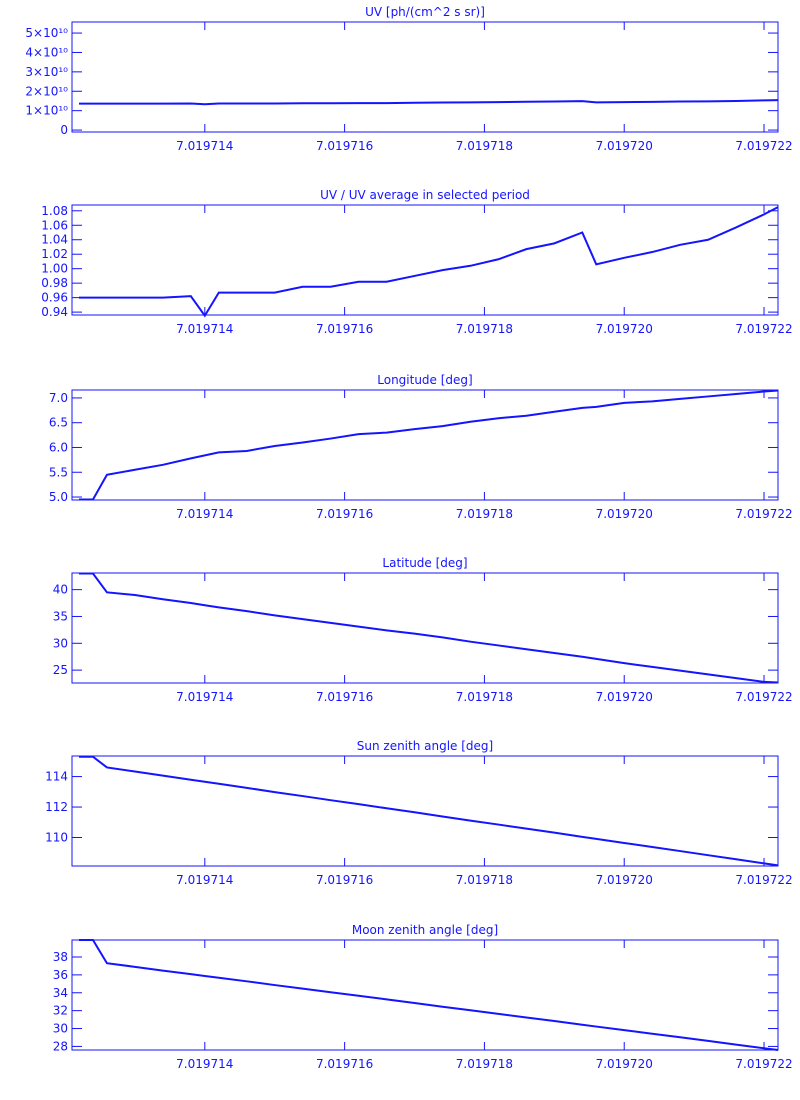 The image size is (800, 1100). I want to click on y-tick-label: 5.5, so click(58, 472).